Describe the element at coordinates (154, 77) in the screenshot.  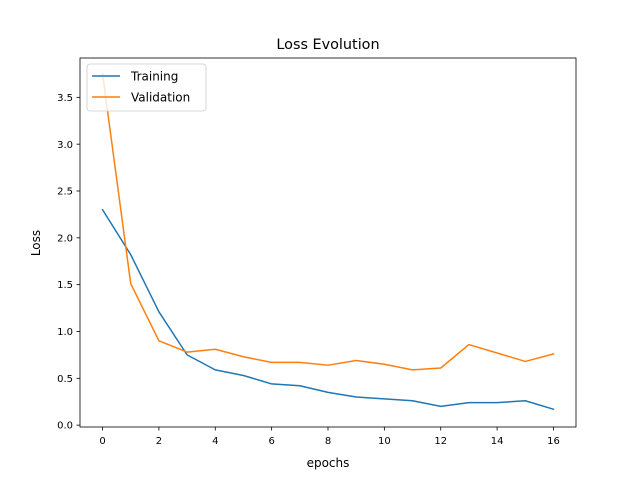
I see `legend-label-training: Training` at that location.